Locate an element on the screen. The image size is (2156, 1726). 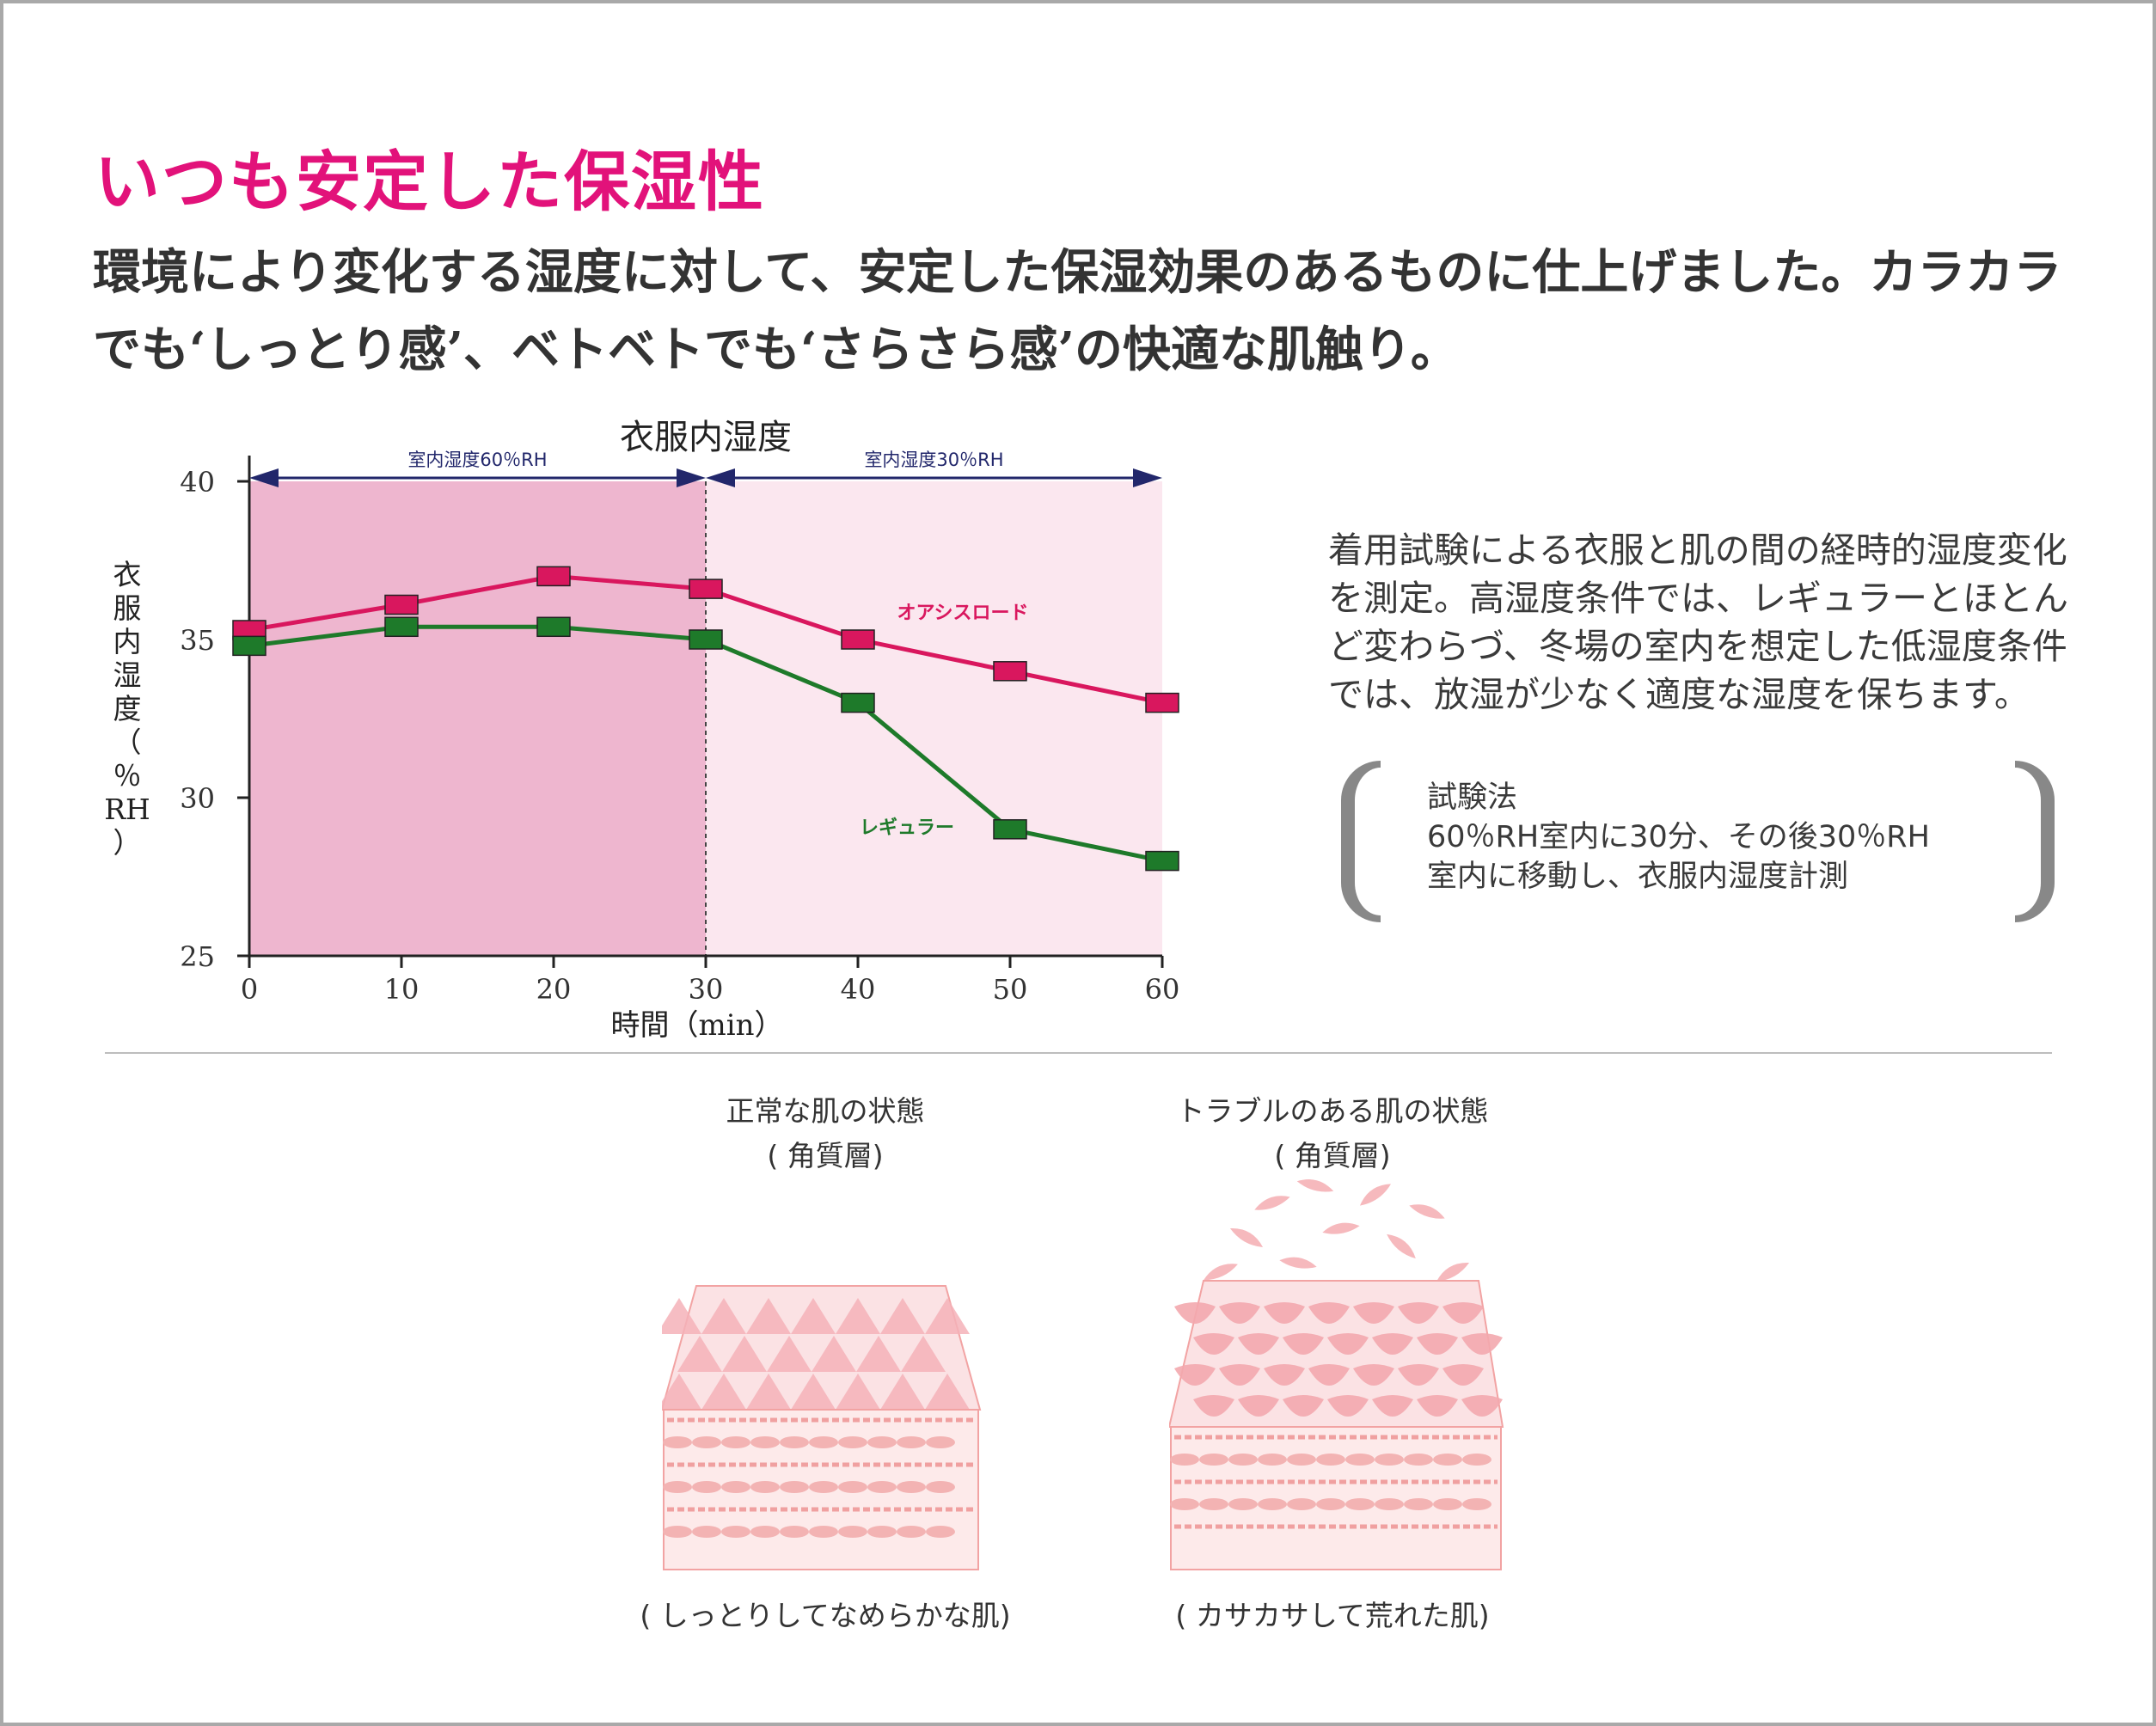
test-method-line-2: 室内に移動し、衣服内湿度計測 is located at coordinates (1638, 877).